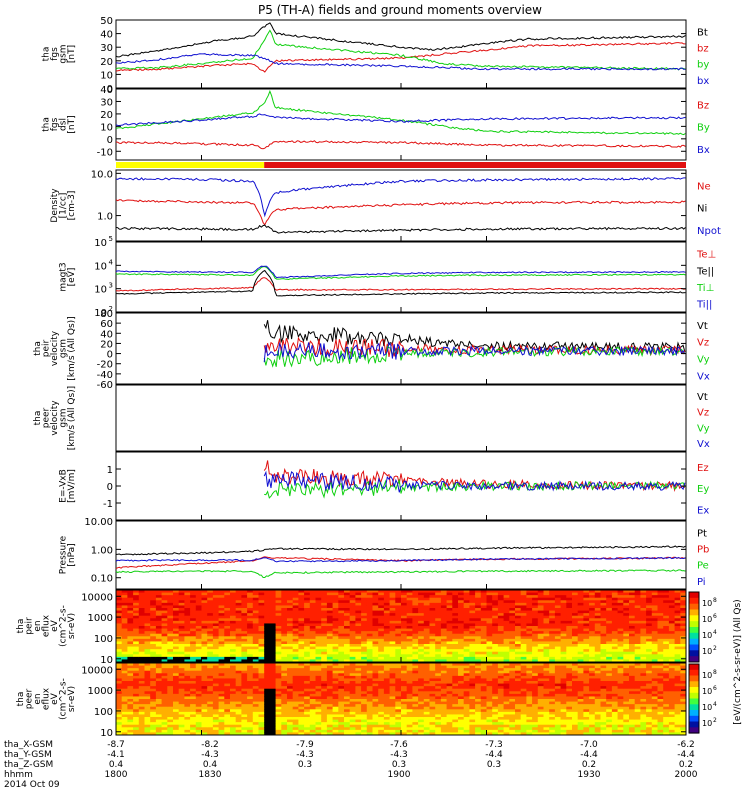 The height and width of the screenshot is (800, 750). What do you see at coordinates (64, 486) in the screenshot?
I see `ylabel-line: E=-VxB` at bounding box center [64, 486].